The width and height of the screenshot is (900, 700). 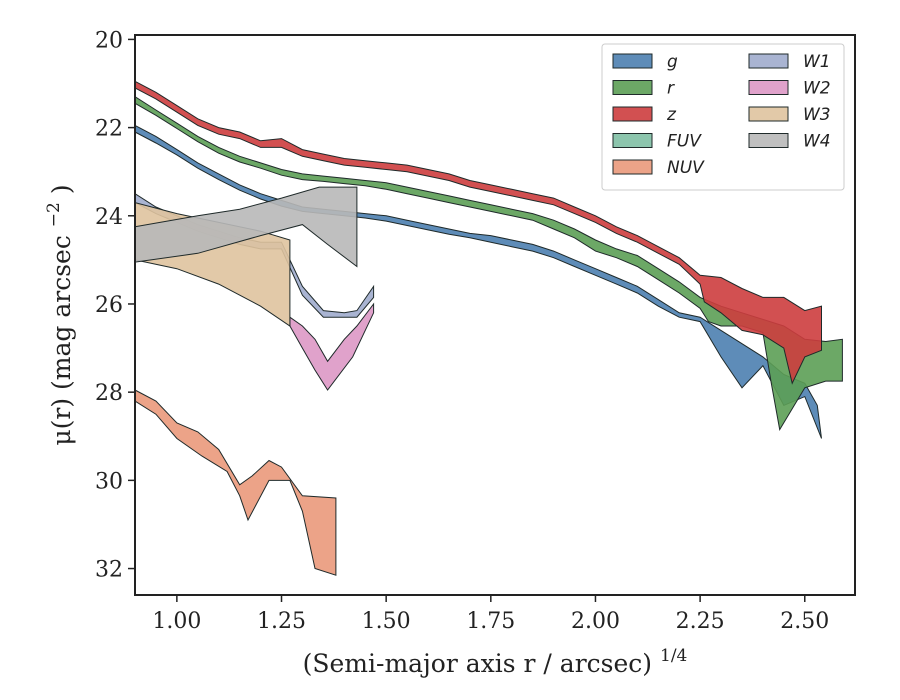 I want to click on x-axis-title-main: (Semi-major axis r / arcsec), so click(x=477, y=663).